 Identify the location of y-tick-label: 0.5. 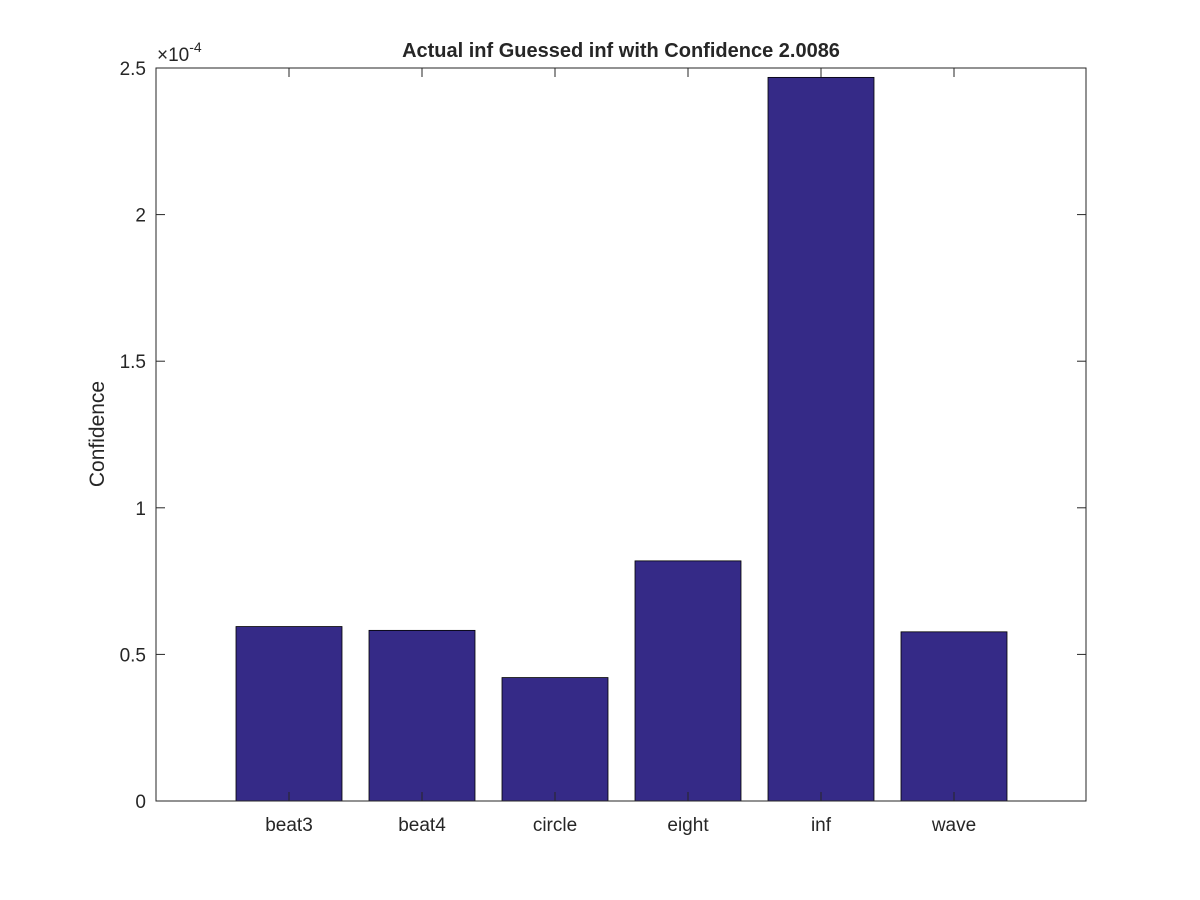
(133, 655).